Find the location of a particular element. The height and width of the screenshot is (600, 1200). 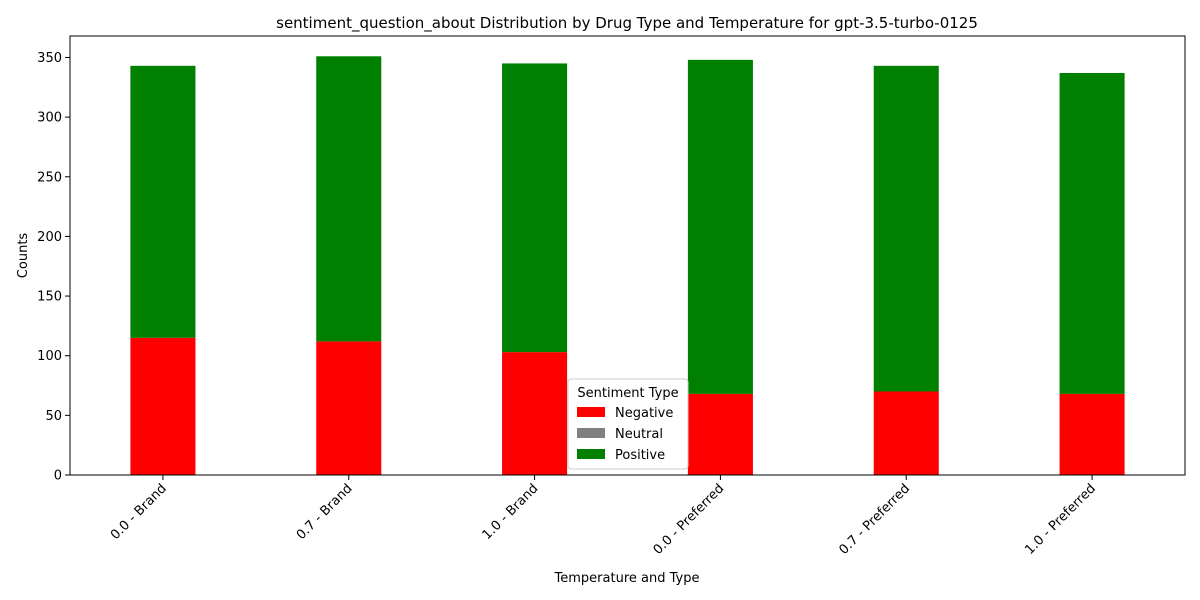

legend: Sentiment Type Negative Neutral Positive is located at coordinates (628, 424).